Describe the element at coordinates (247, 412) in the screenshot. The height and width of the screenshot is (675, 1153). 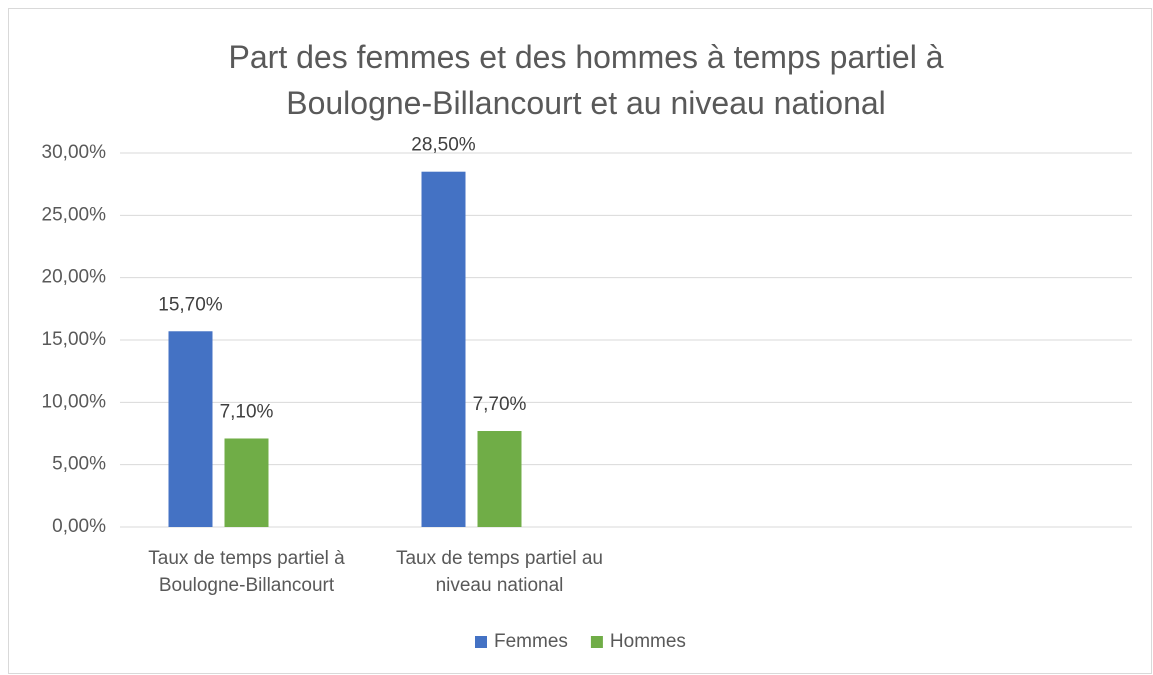
I see `data-label: 7,10%` at that location.